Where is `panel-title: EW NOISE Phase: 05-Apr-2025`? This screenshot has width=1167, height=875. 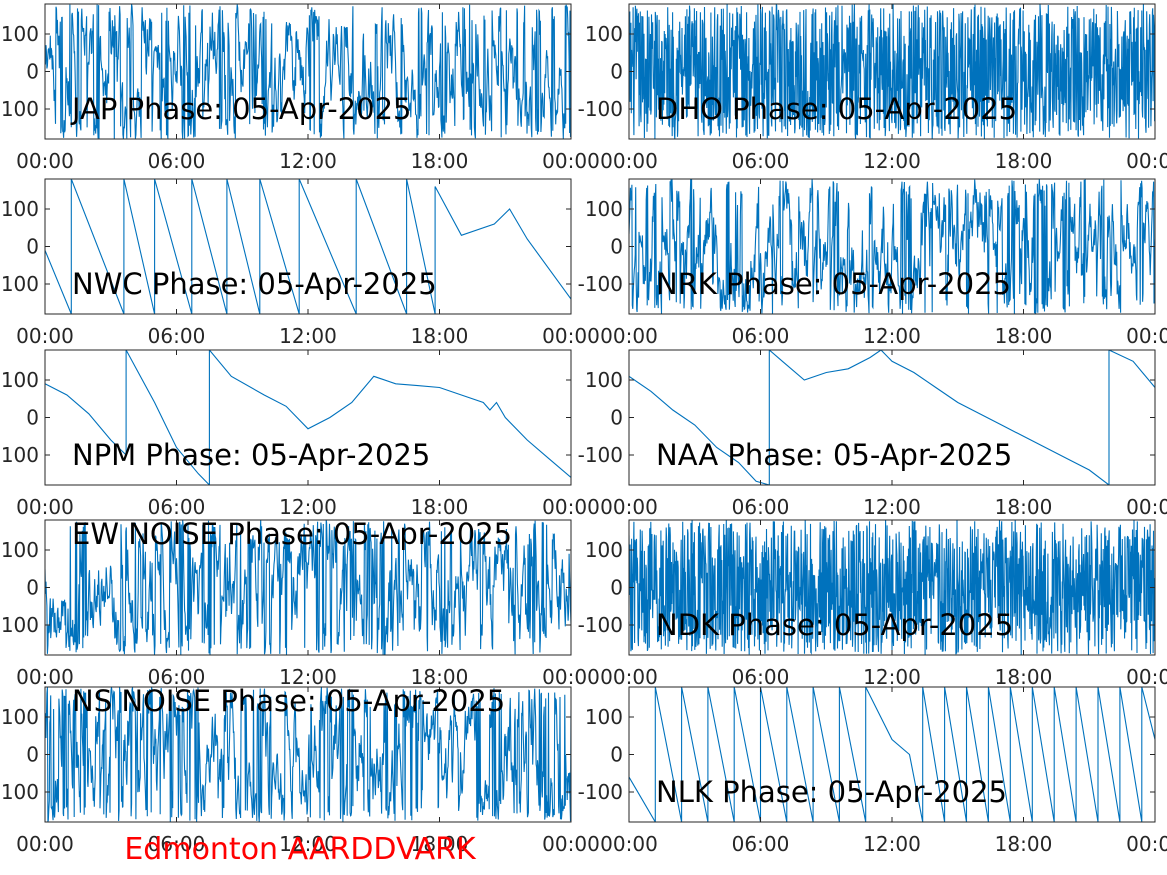
panel-title: EW NOISE Phase: 05-Apr-2025 is located at coordinates (292, 534).